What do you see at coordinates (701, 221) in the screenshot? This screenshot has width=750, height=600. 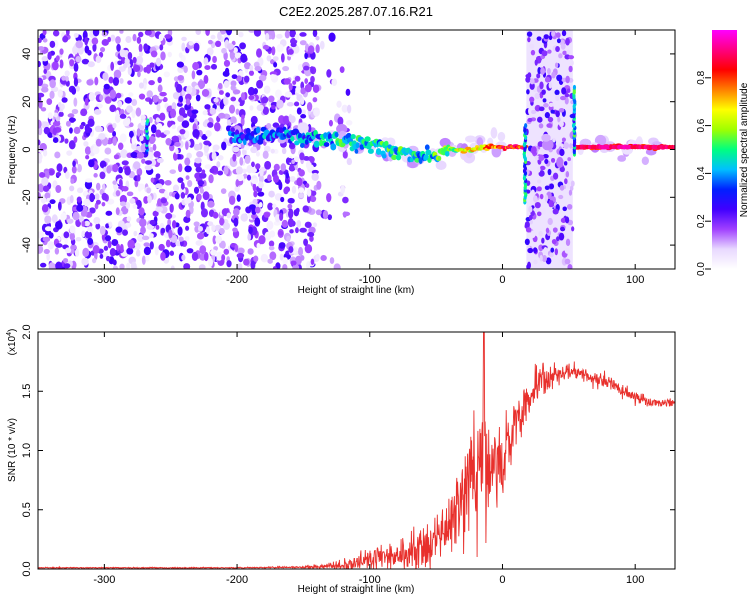 I see `colorbar-tick-label: 0.2` at bounding box center [701, 221].